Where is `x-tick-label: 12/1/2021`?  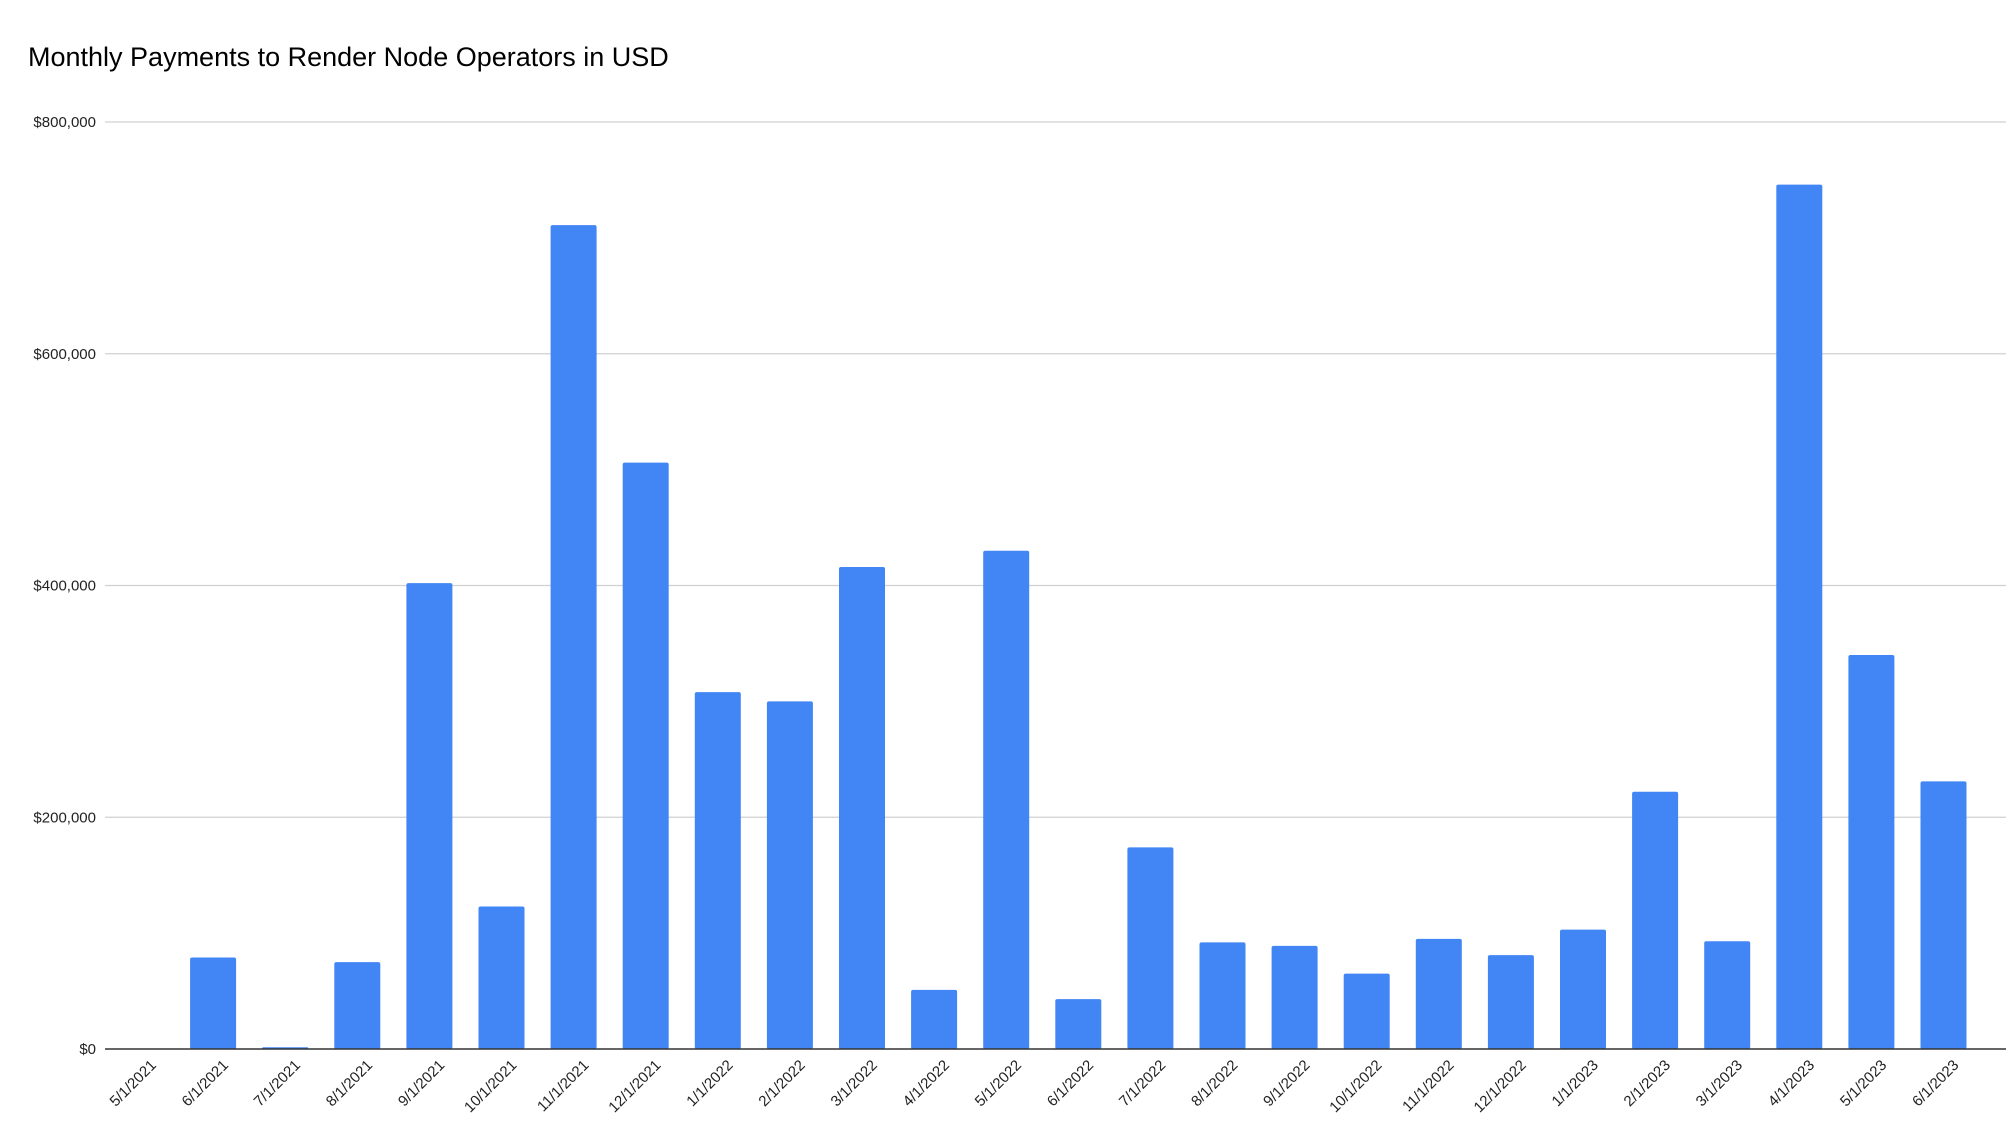 x-tick-label: 12/1/2021 is located at coordinates (634, 1086).